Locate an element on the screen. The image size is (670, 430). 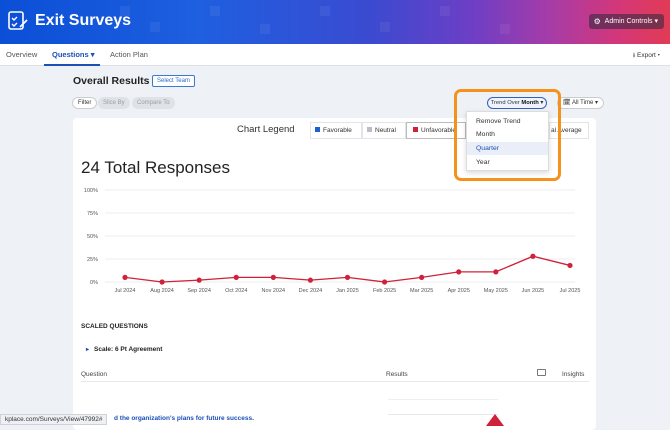
admin-controls-label: Admin Controls is located at coordinates (628, 21).